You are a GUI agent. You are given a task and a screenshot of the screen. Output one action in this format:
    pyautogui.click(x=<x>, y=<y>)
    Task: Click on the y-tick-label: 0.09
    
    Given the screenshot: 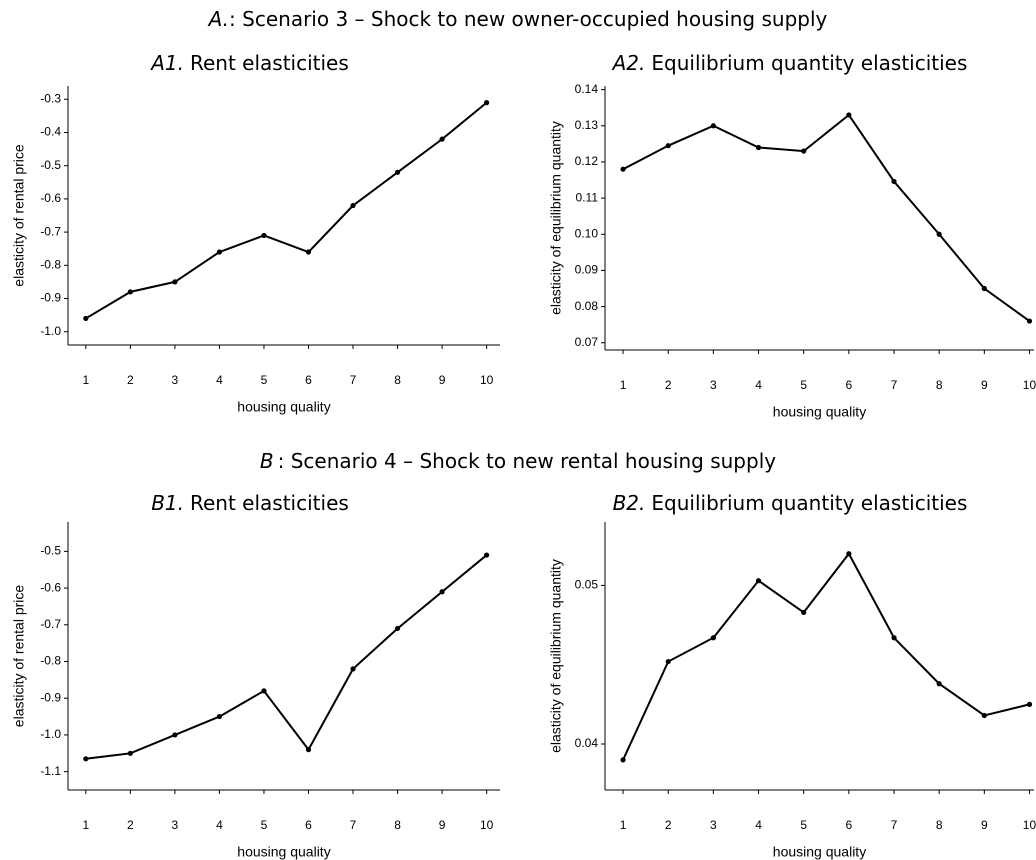 What is the action you would take?
    pyautogui.click(x=587, y=270)
    